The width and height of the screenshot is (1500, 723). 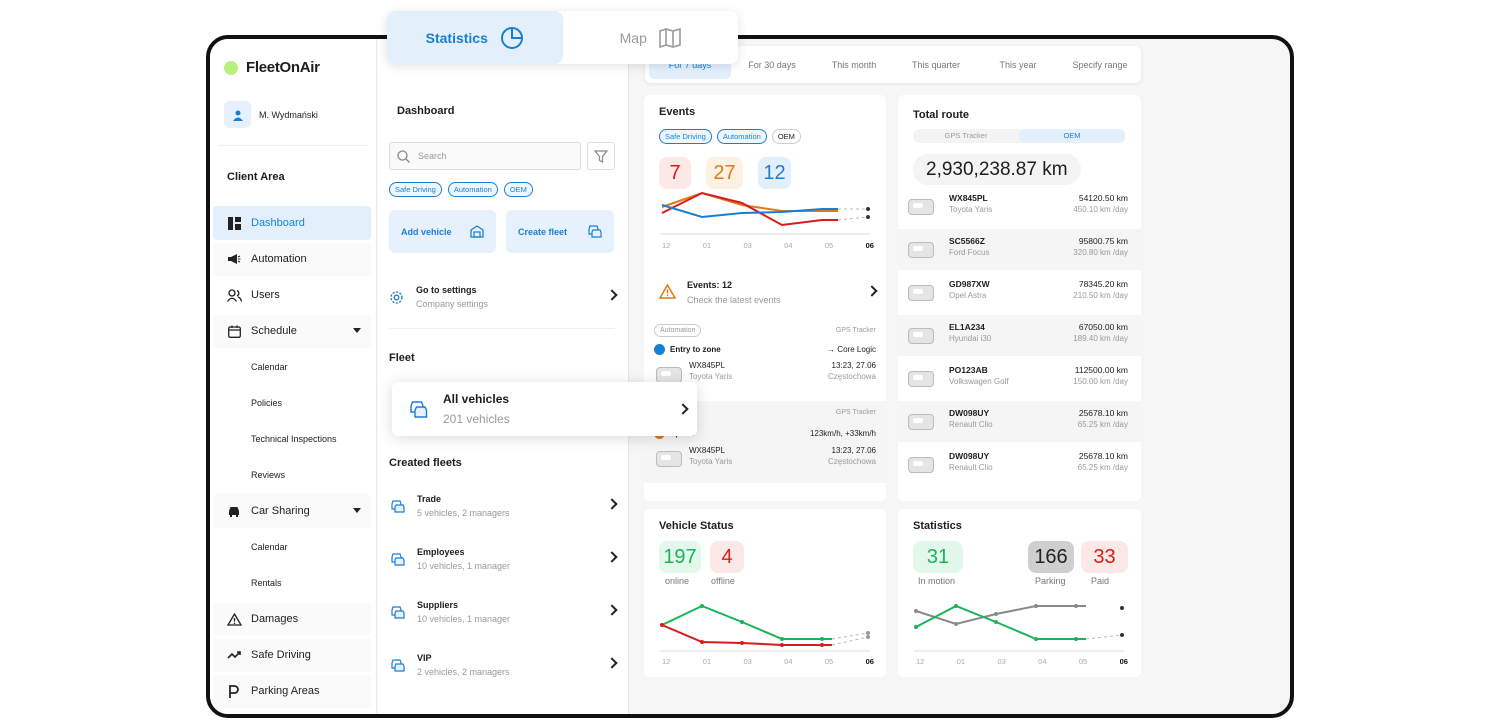 I want to click on vehicle-status-chart, so click(x=765, y=628).